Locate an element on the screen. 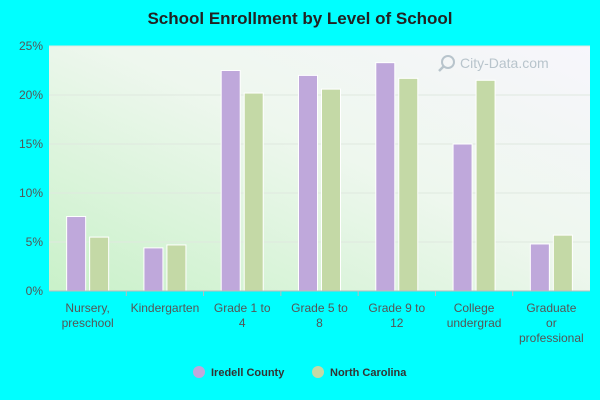 Image resolution: width=600 pixels, height=400 pixels. y-tick-label: 5% is located at coordinates (35, 242).